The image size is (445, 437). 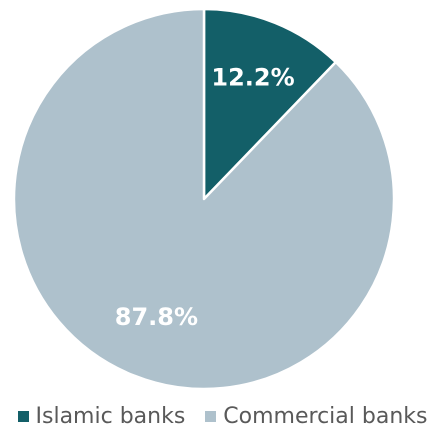 What do you see at coordinates (156, 317) in the screenshot?
I see `slice-label-commercial-banks: 87.8%` at bounding box center [156, 317].